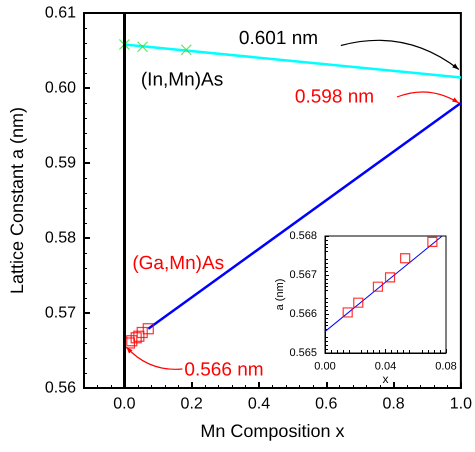 The height and width of the screenshot is (452, 475). I want to click on annotation: (In,Mn)As, so click(182, 80).